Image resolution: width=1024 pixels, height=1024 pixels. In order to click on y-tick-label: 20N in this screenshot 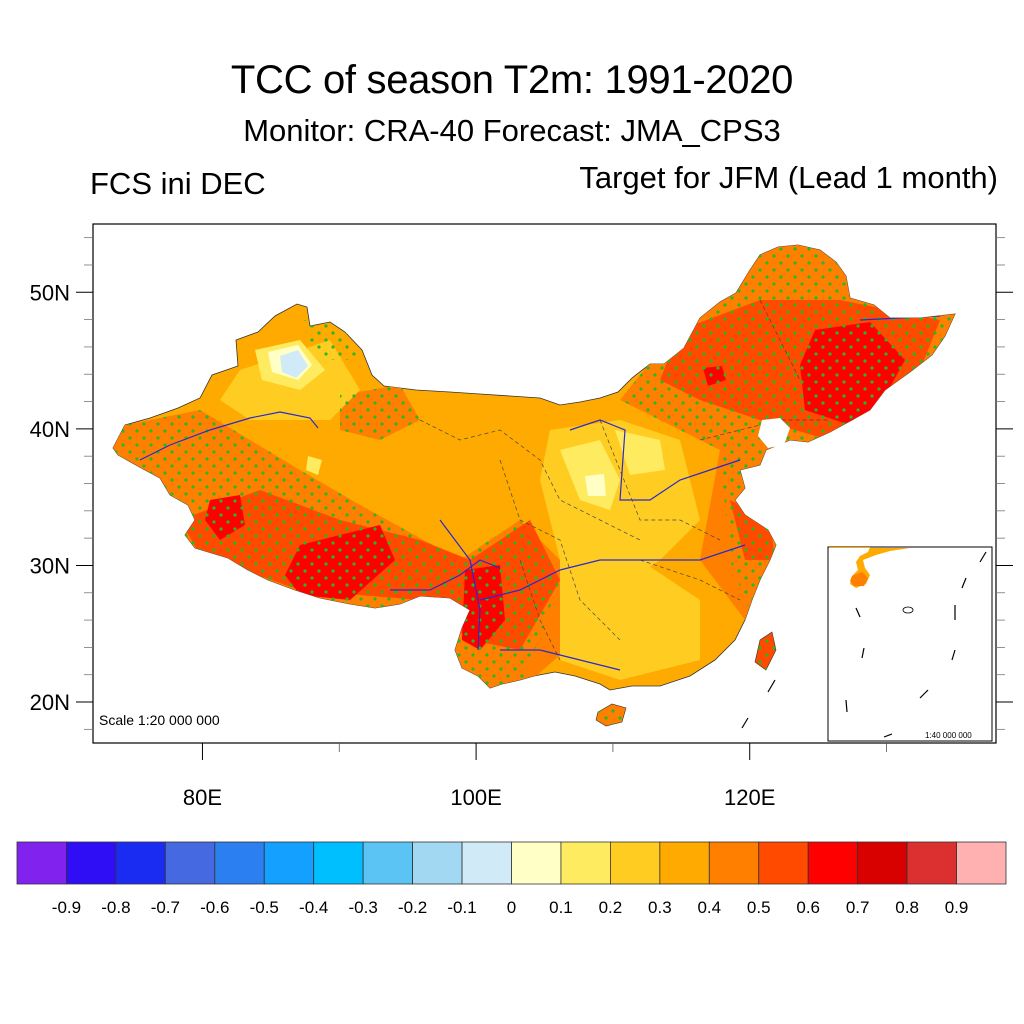, I will do `click(50, 702)`.